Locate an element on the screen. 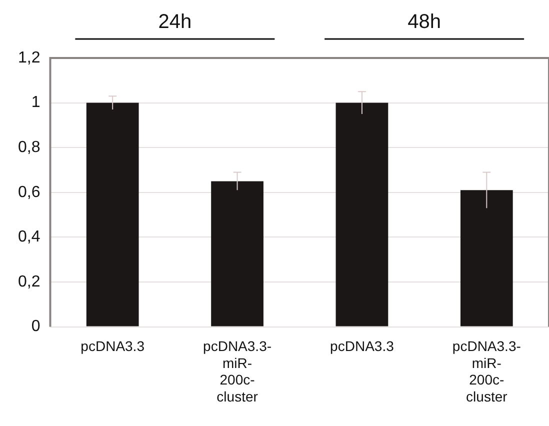 The height and width of the screenshot is (426, 549). y-tick-label: 0,2 is located at coordinates (29, 281).